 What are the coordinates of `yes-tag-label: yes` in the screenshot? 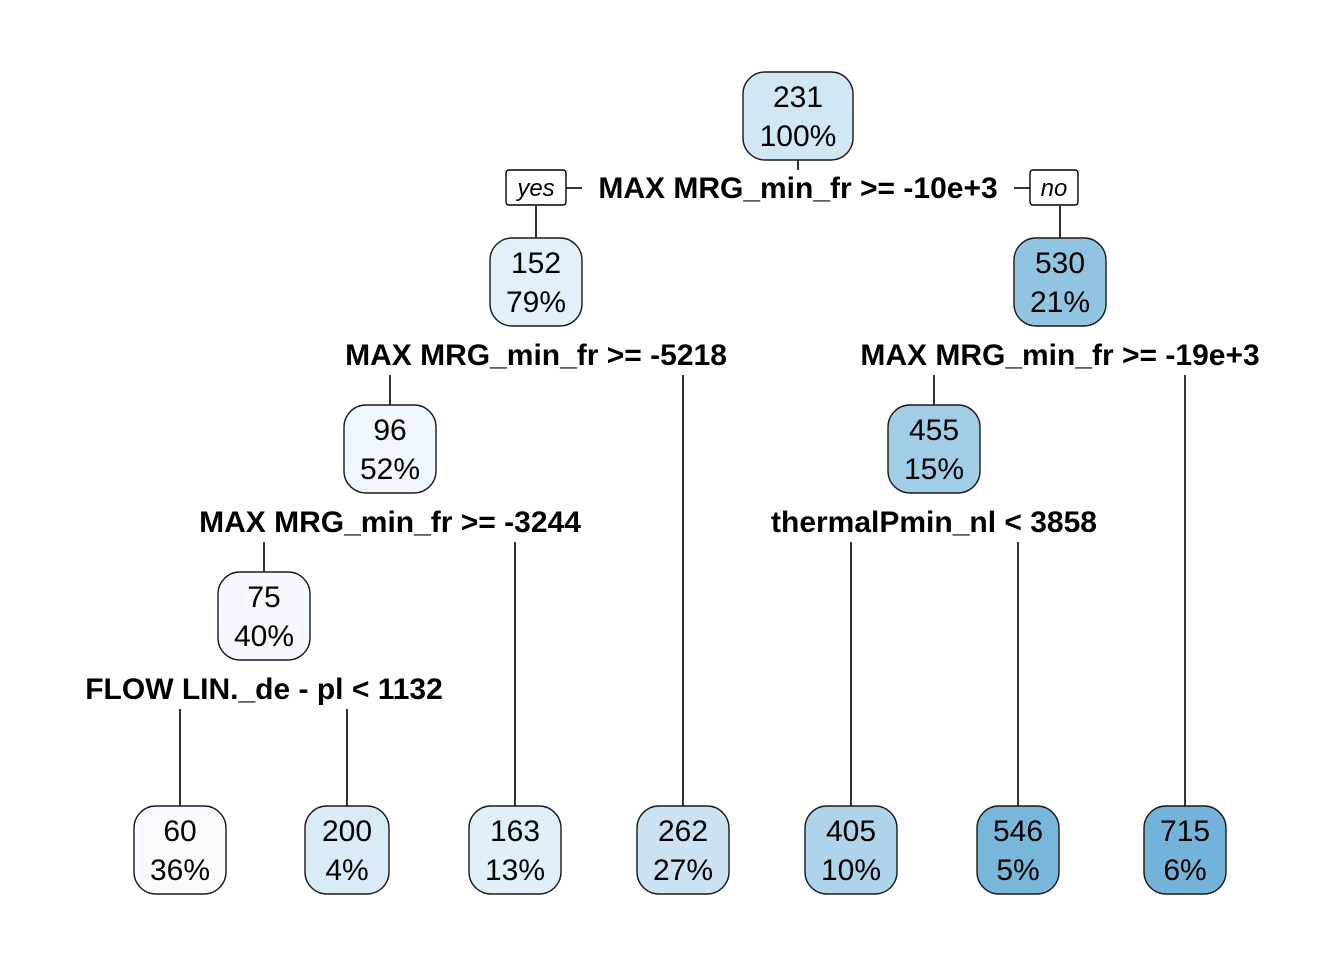 It's located at (534, 188).